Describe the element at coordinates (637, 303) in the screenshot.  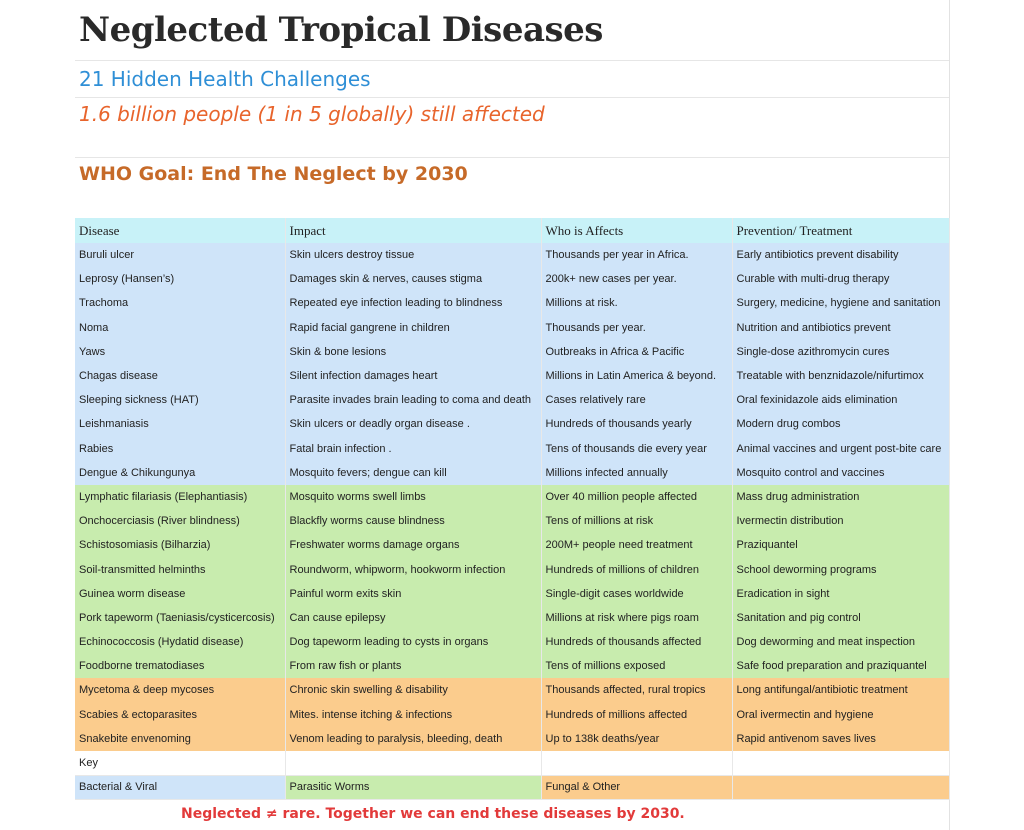
I see `cell-who: Millions at risk.` at that location.